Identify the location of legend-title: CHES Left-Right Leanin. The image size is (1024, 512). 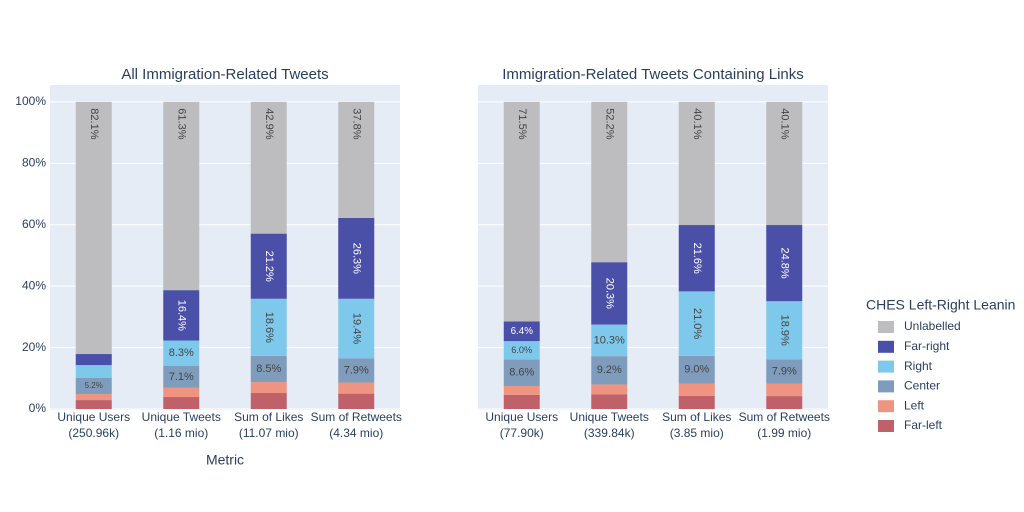
(940, 305).